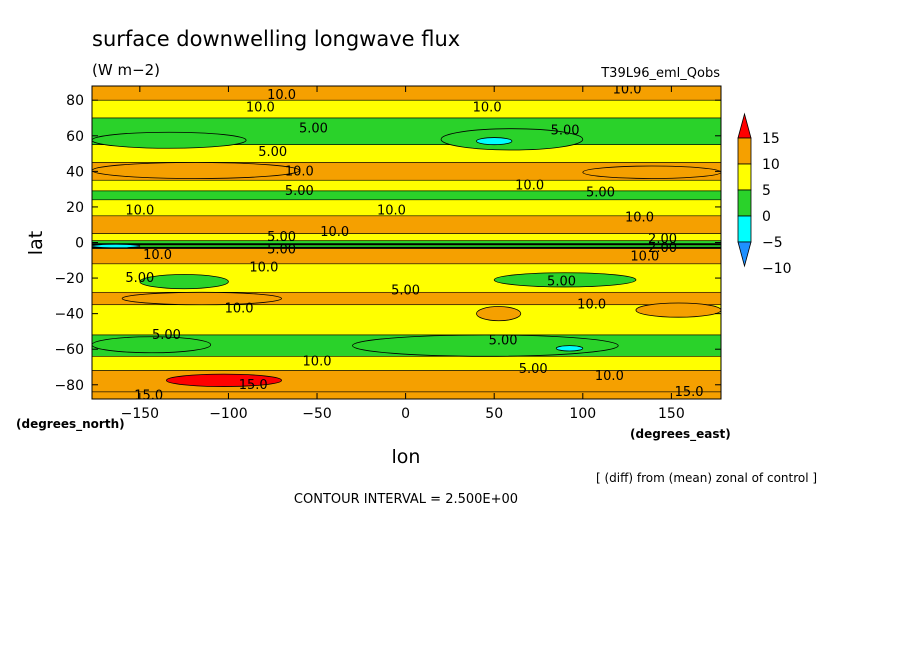 Image resolution: width=904 pixels, height=654 pixels. What do you see at coordinates (680, 434) in the screenshot?
I see `x-unit-label: (degrees_east)` at bounding box center [680, 434].